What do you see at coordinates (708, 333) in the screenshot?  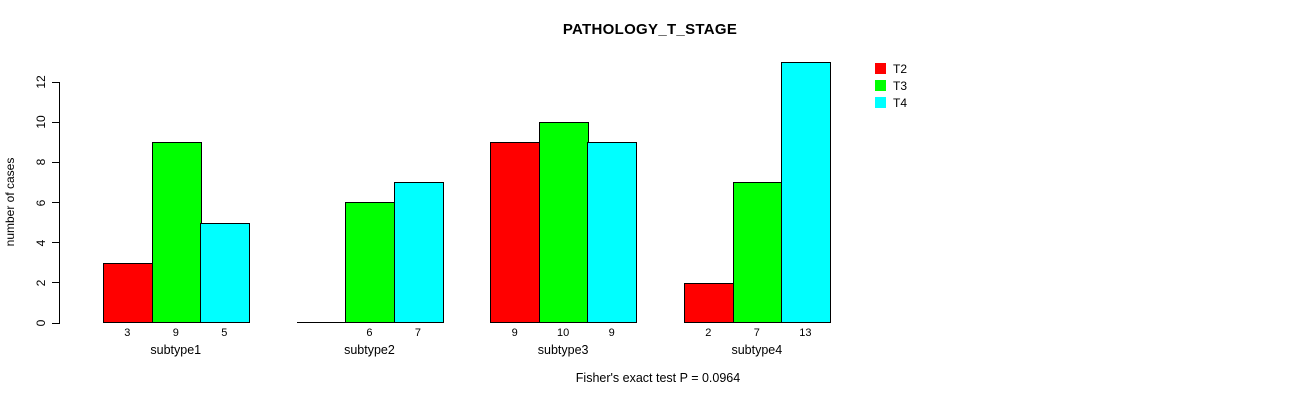 I see `bar-value-label-subtype4-T2: 2` at bounding box center [708, 333].